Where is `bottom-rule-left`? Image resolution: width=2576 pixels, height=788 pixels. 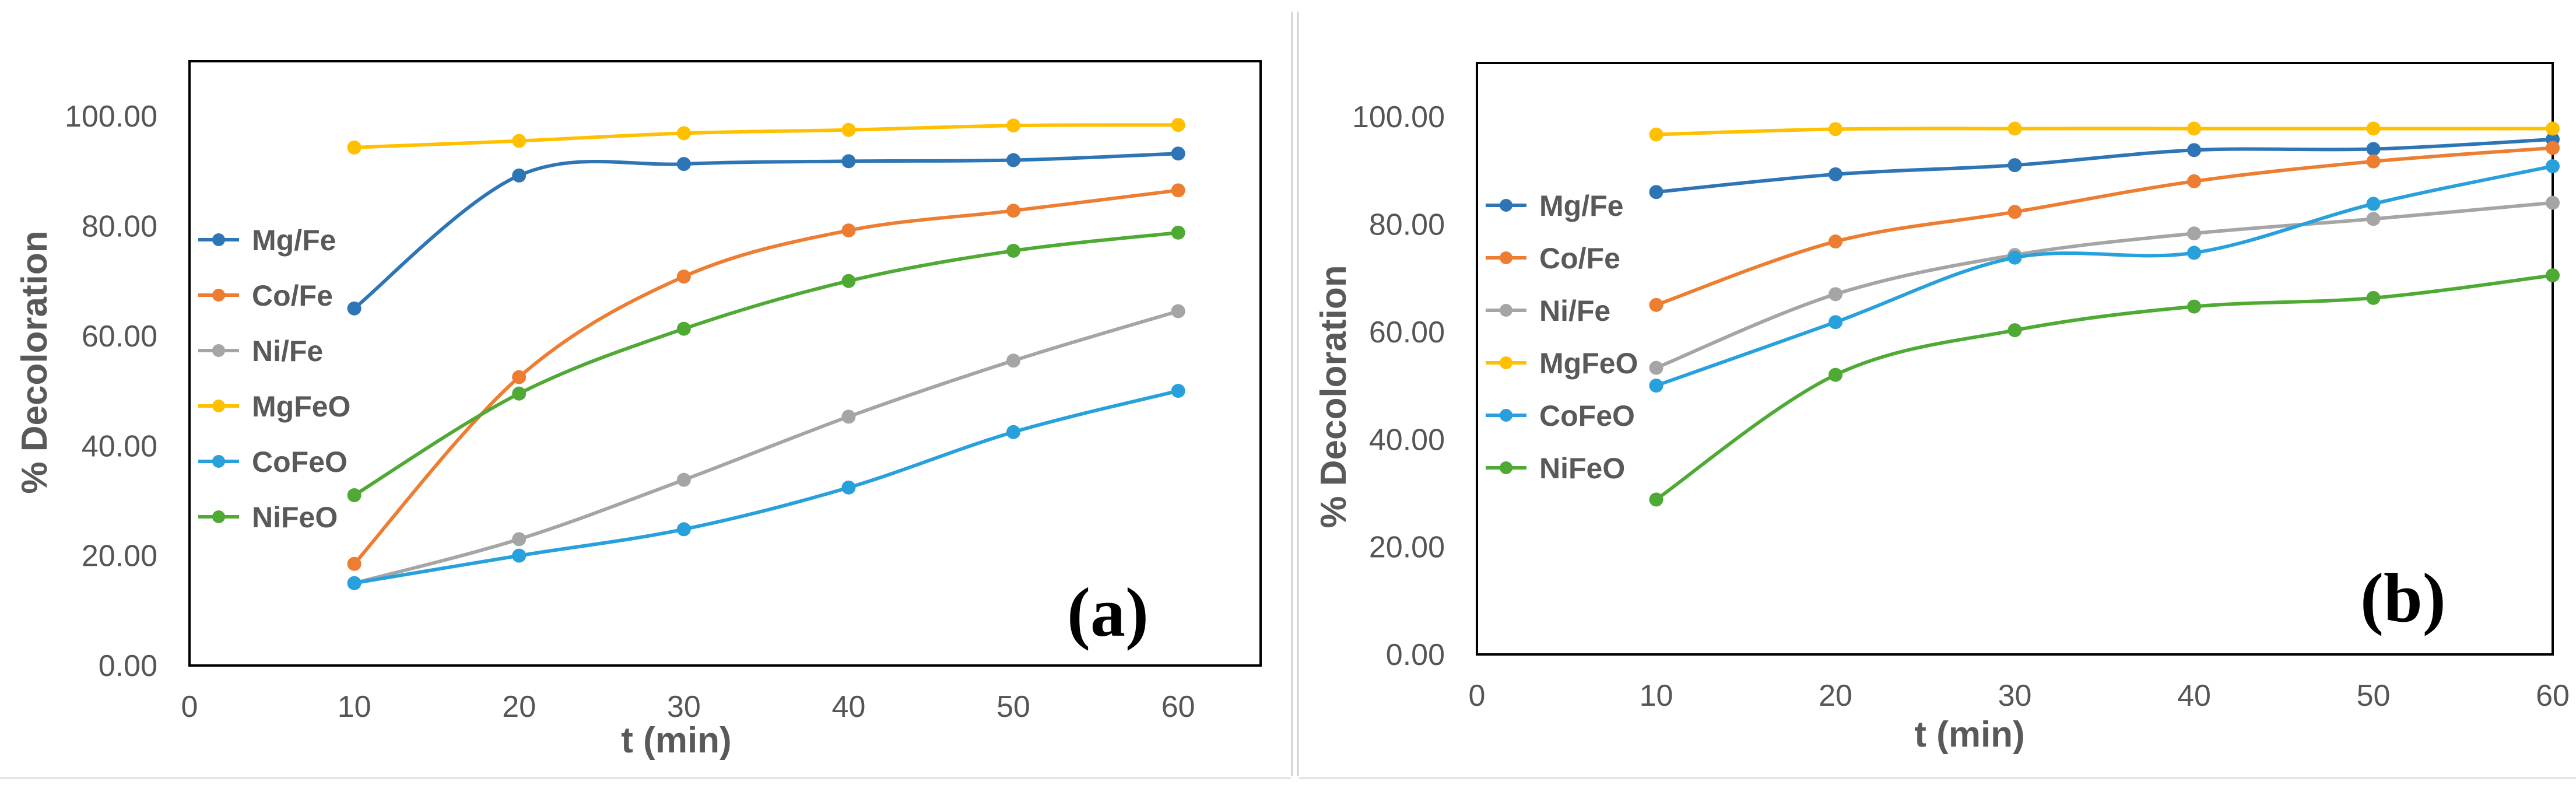
bottom-rule-left is located at coordinates (645, 778).